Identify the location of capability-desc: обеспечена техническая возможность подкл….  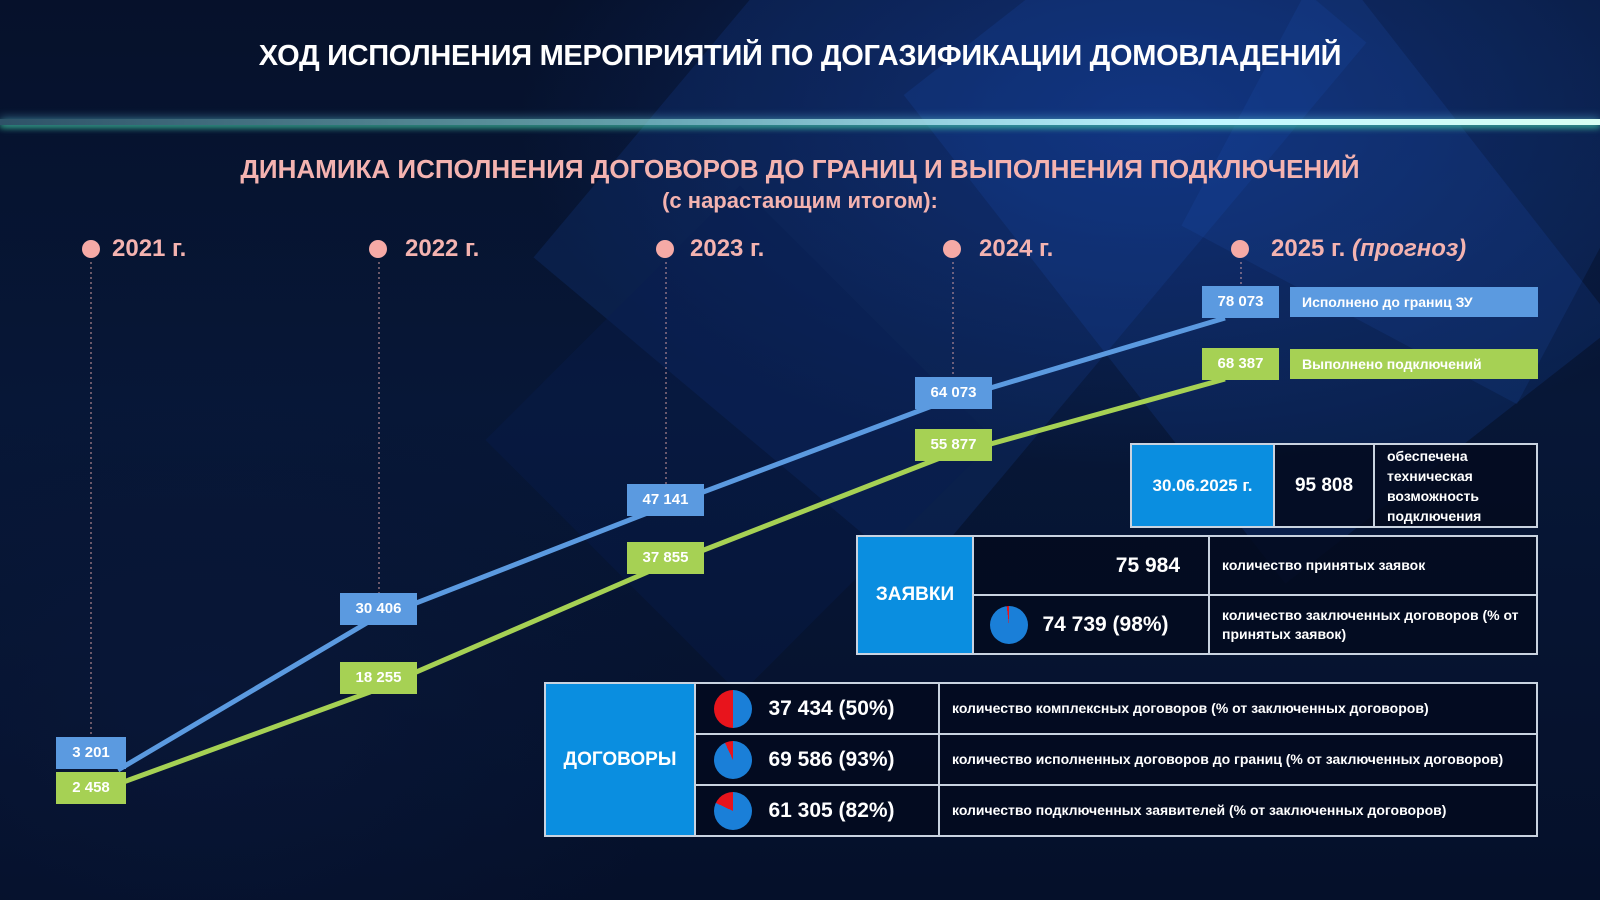
(1455, 485).